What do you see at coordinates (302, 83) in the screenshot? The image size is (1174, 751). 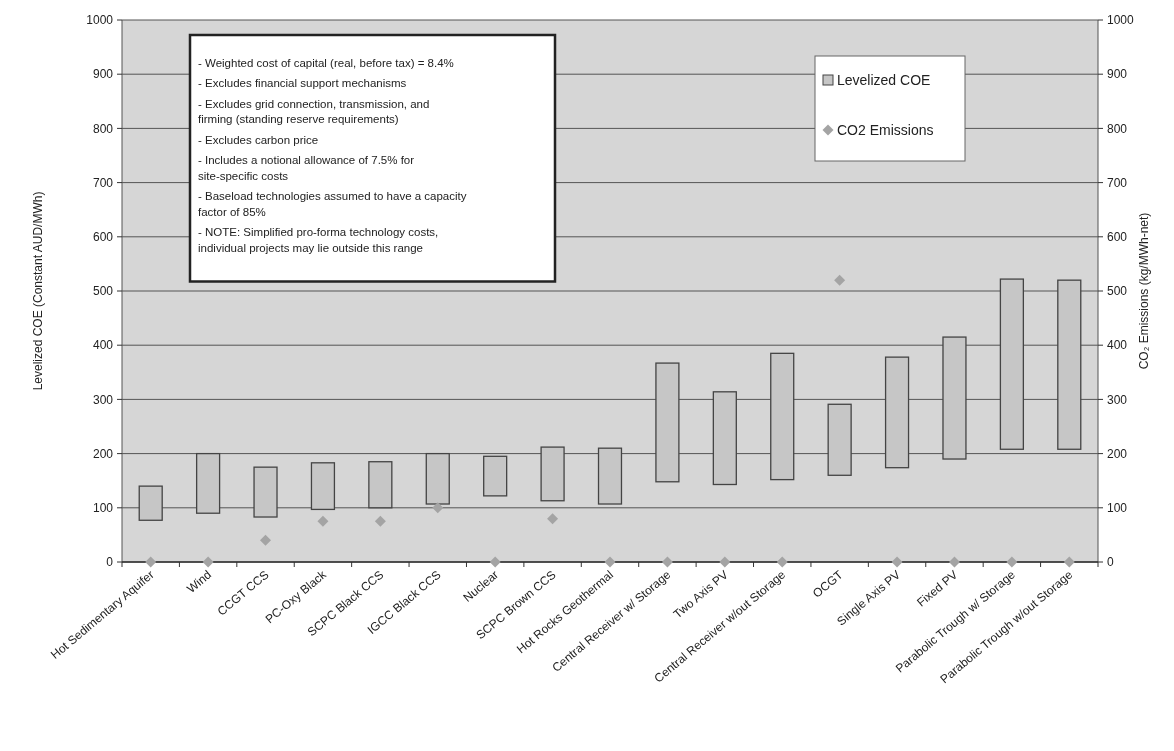 I see `annotation: - Excludes financial support mechanisms` at bounding box center [302, 83].